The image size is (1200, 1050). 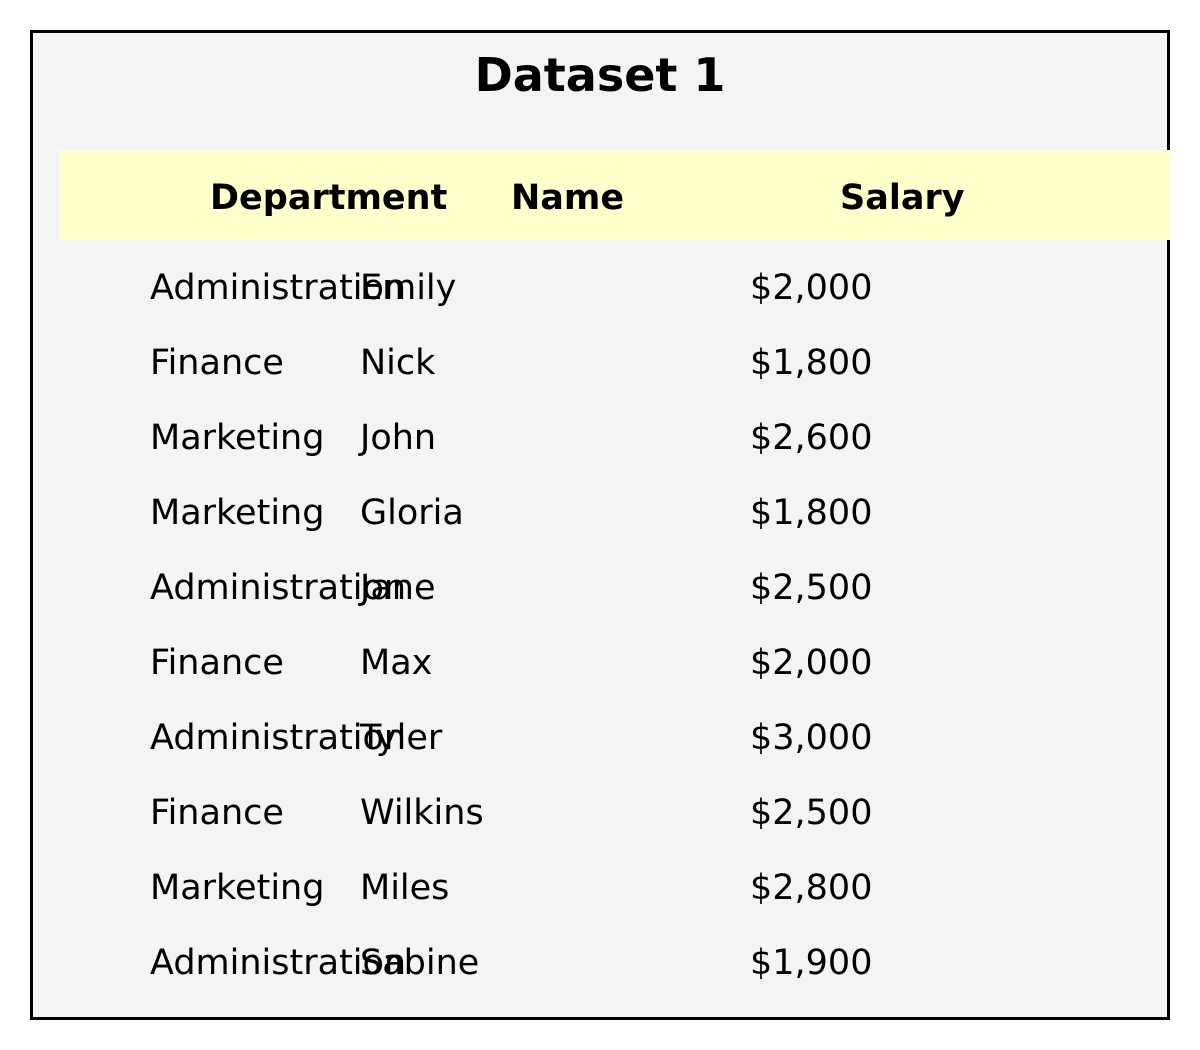 I want to click on table-header-row, so click(x=615, y=195).